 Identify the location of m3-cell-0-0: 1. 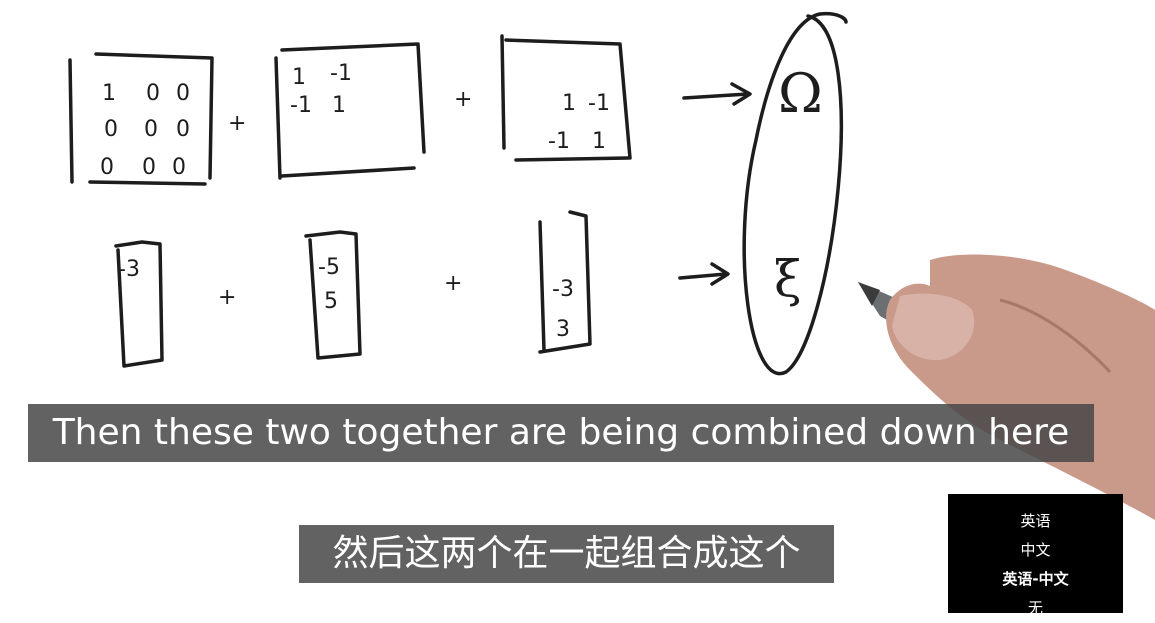
(569, 103).